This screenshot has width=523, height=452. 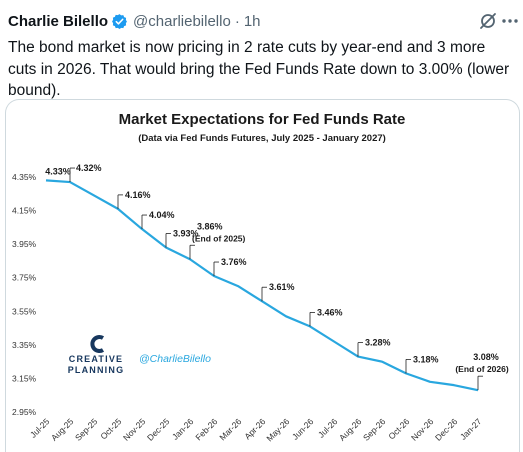 I want to click on creative-planning-logo-icon, so click(x=97, y=344).